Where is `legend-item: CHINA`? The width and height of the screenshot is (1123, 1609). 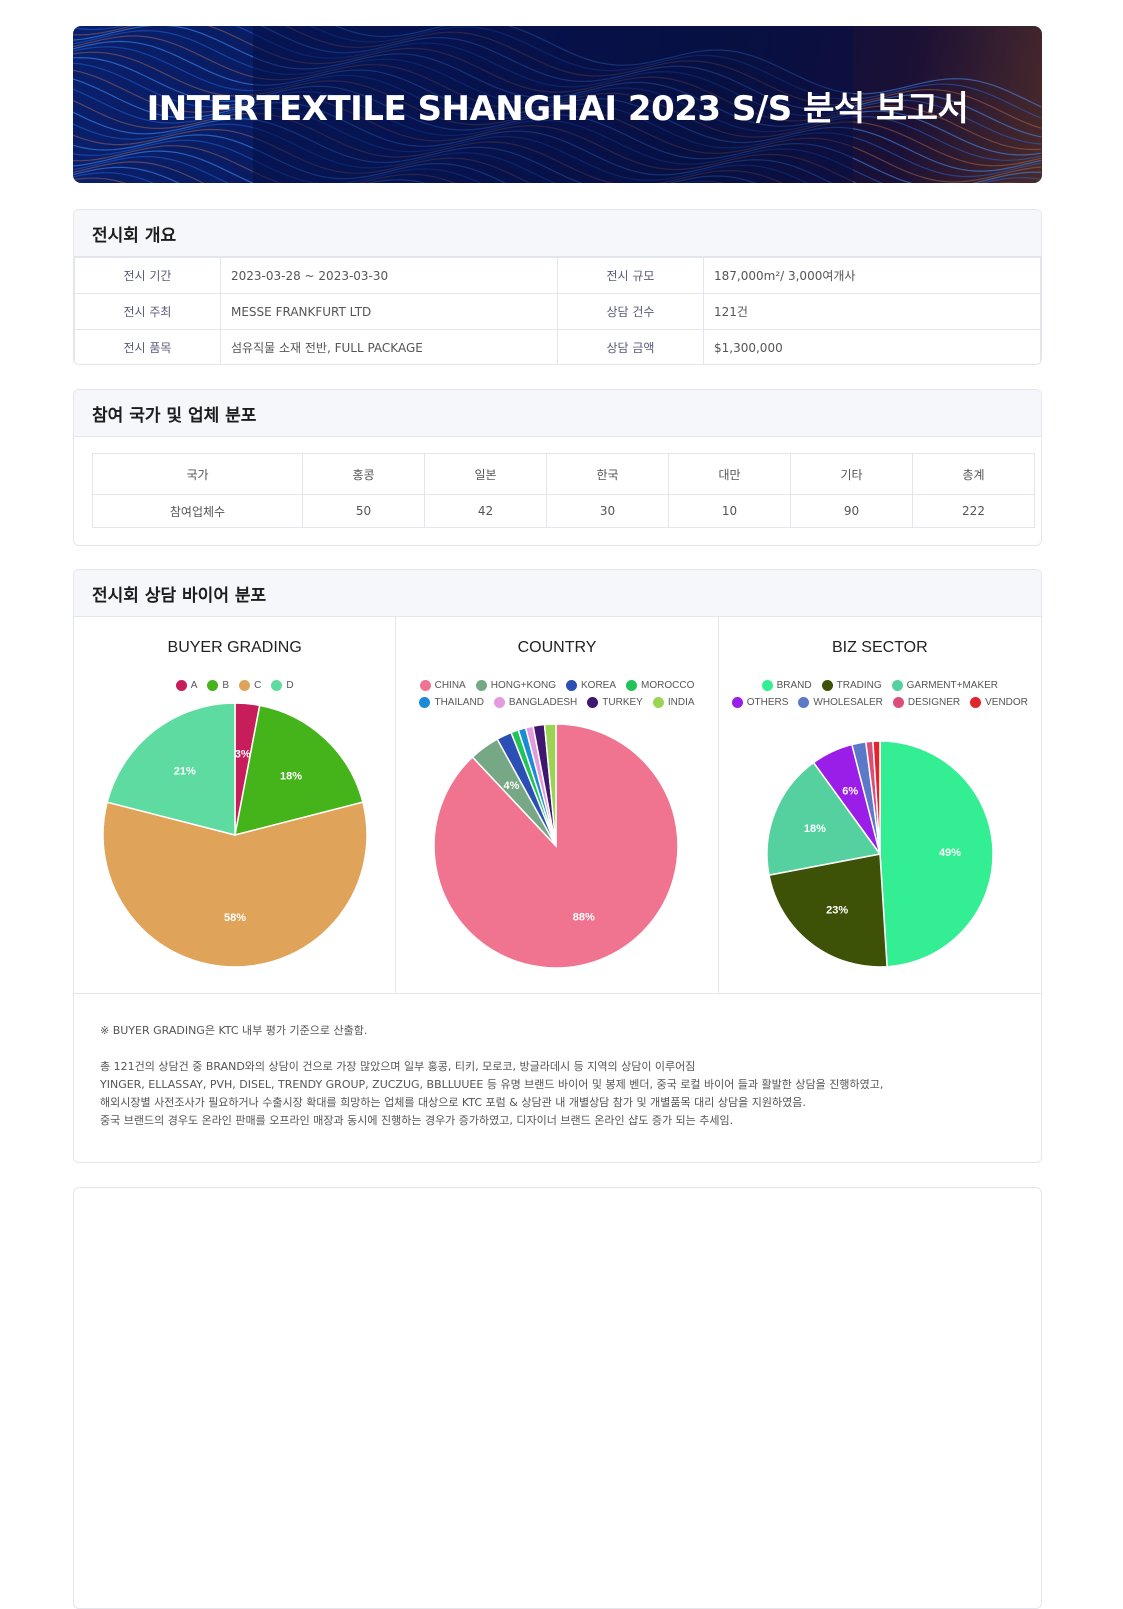
legend-item: CHINA is located at coordinates (442, 685).